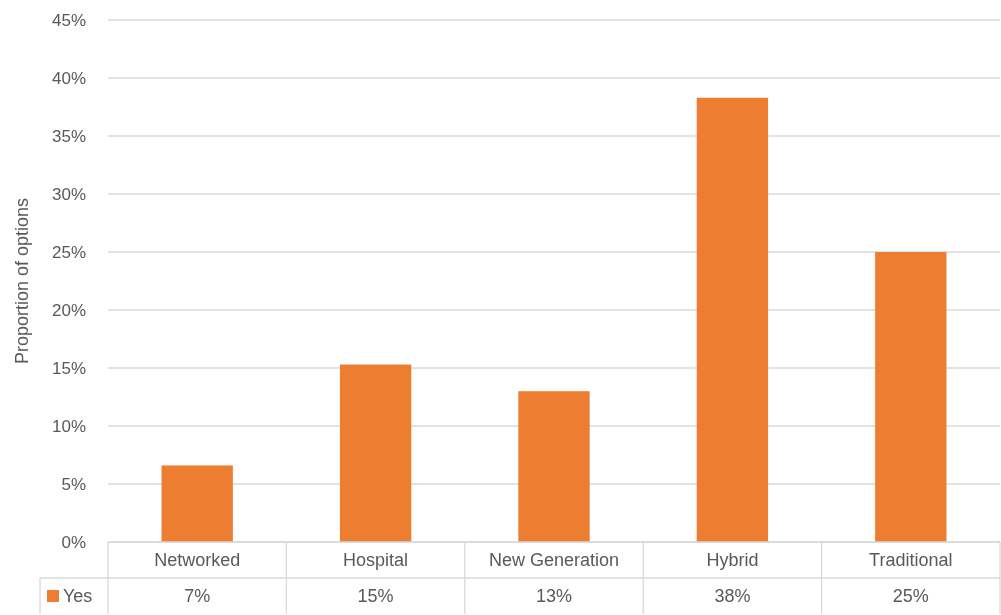 The height and width of the screenshot is (615, 1001). Describe the element at coordinates (911, 560) in the screenshot. I see `x-tick-label: Traditional` at that location.